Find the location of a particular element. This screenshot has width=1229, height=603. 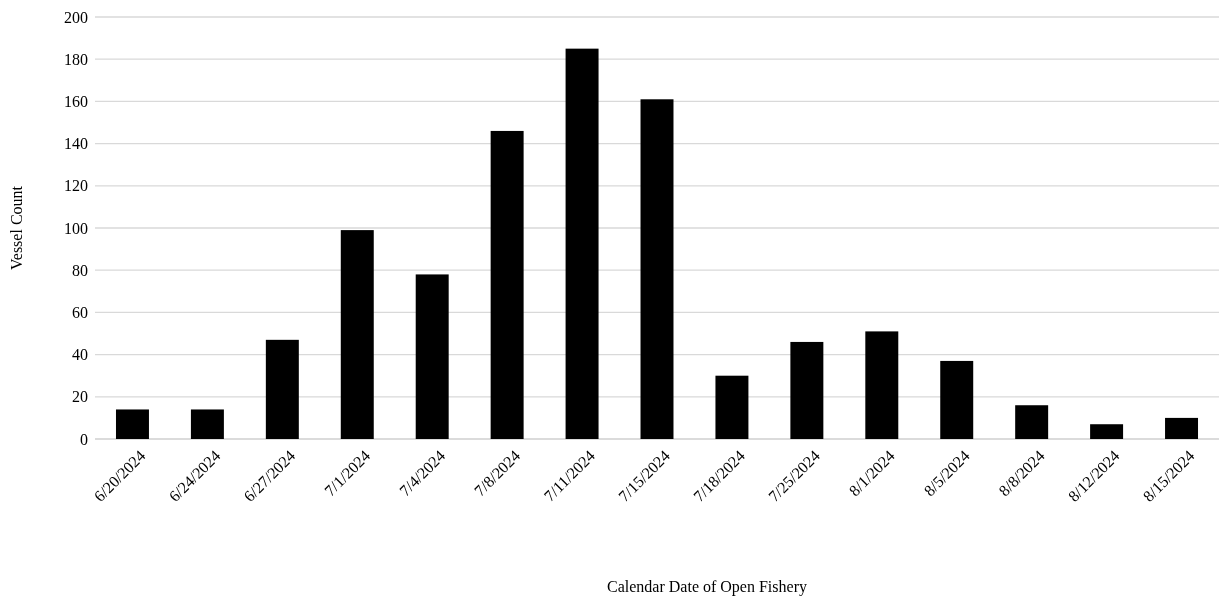

y-tick-label: 100 is located at coordinates (76, 228).